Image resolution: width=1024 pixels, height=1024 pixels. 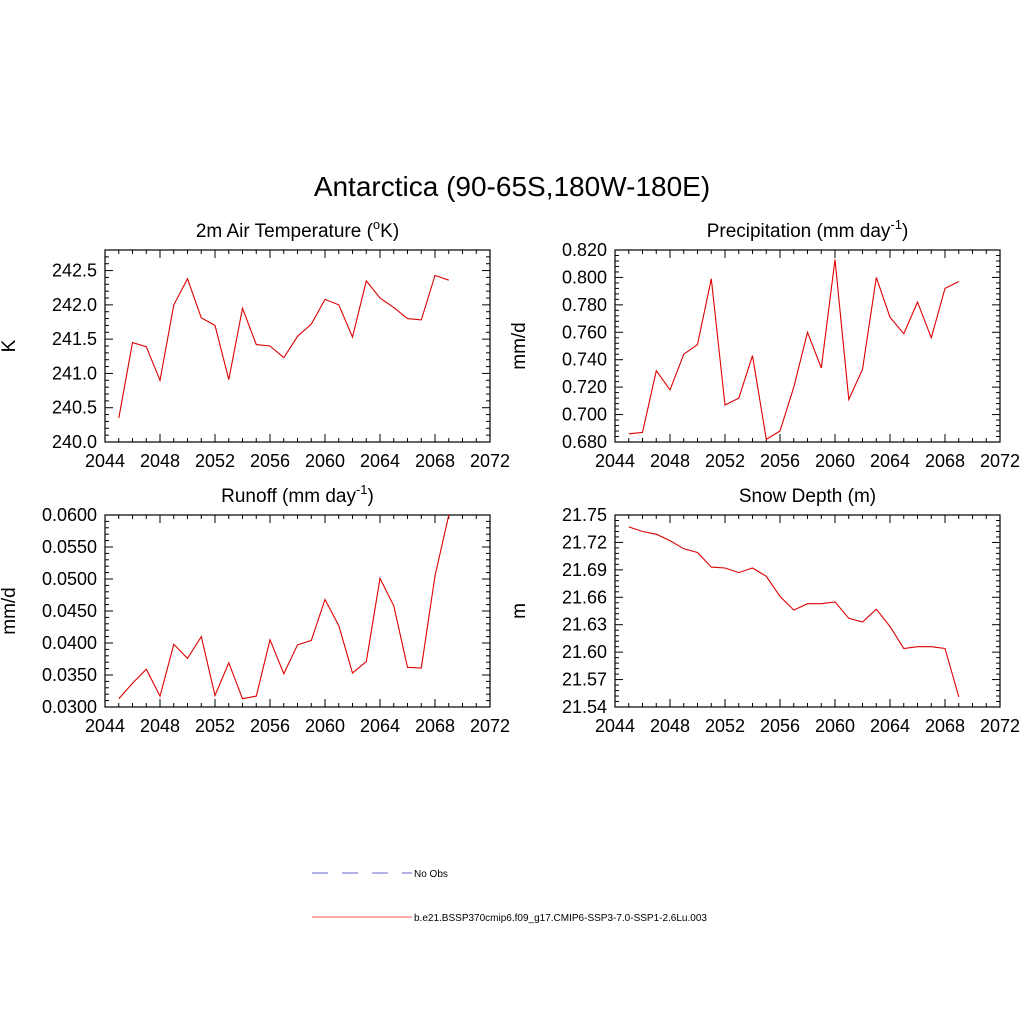 I want to click on panel-title-main: Snow Depth (m), so click(x=807, y=496).